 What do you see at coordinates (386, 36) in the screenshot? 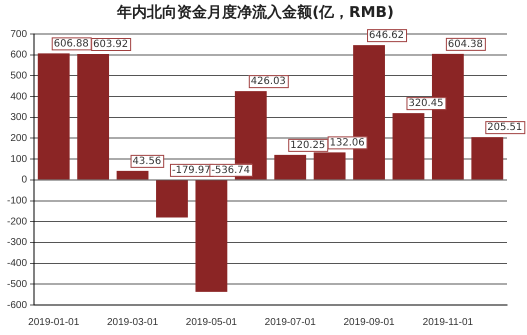
I see `data-label: 646.62` at bounding box center [386, 36].